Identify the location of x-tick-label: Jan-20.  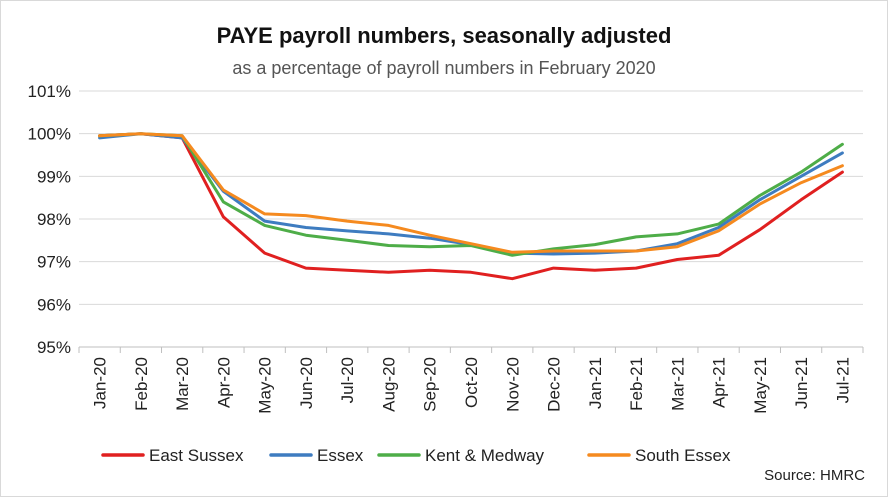
(100, 383).